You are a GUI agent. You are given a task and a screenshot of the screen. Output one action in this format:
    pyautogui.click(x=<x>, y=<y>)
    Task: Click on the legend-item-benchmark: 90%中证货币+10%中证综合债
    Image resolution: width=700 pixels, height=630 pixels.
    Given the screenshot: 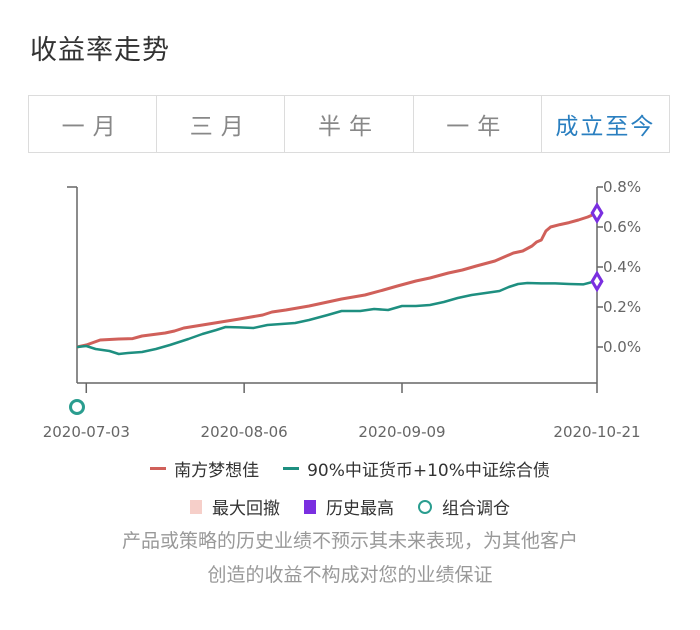 What is the action you would take?
    pyautogui.click(x=416, y=468)
    